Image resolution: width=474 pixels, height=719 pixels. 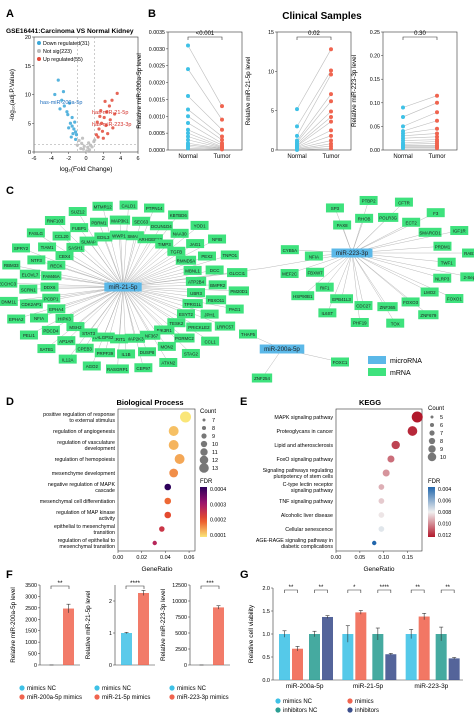 I want to click on volcano-xtick-label: -4, so click(x=51, y=159).